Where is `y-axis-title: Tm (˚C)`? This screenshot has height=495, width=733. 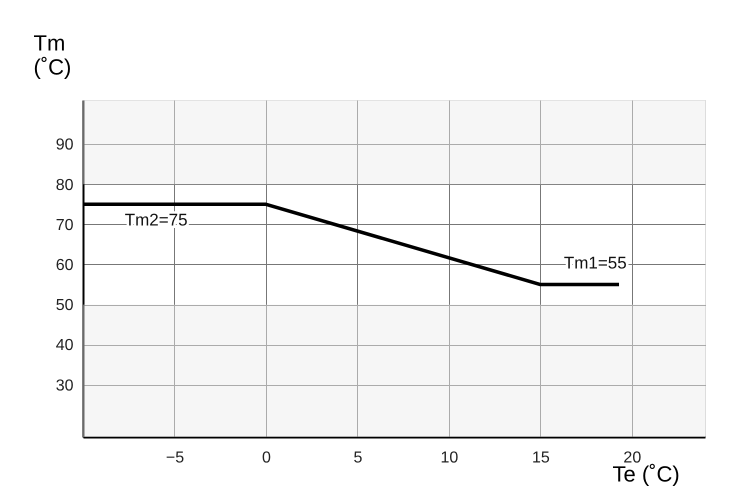
y-axis-title: Tm (˚C) is located at coordinates (53, 55).